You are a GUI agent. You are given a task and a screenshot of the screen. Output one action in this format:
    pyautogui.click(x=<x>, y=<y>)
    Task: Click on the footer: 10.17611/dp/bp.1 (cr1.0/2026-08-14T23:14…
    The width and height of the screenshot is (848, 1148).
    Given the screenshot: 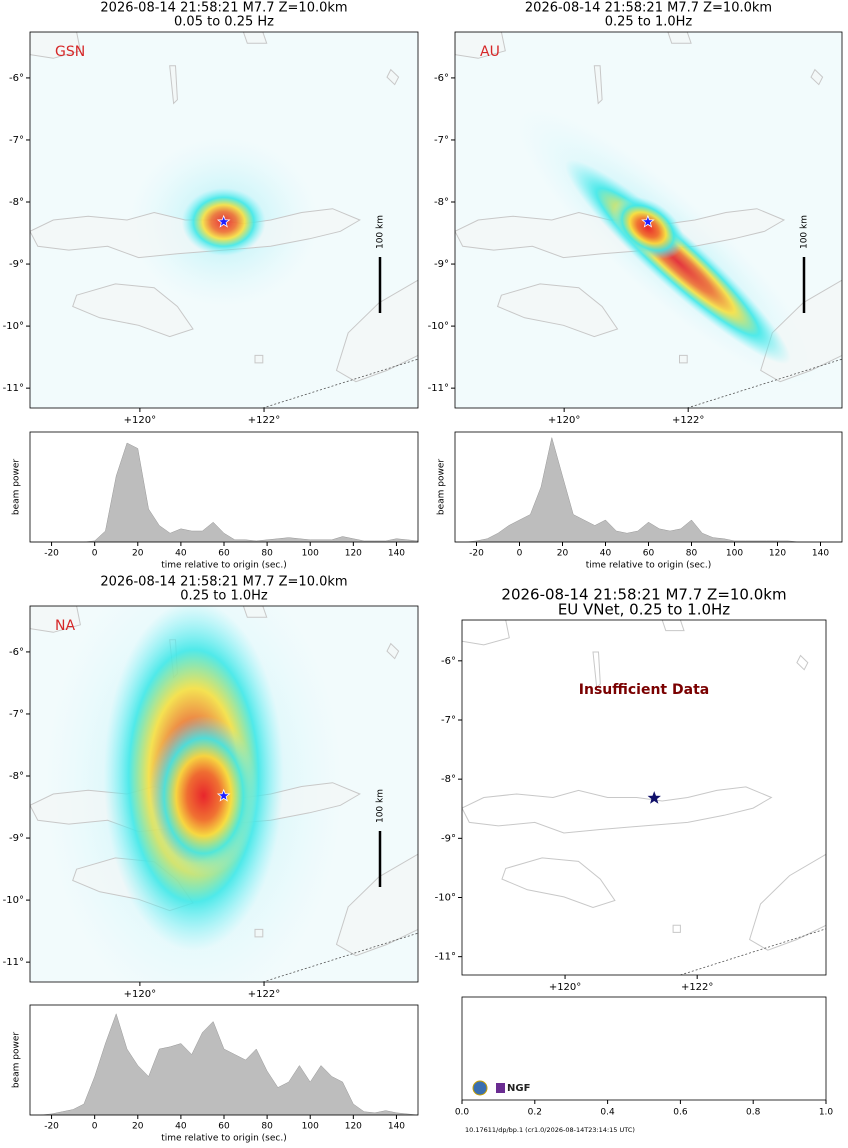 What is the action you would take?
    pyautogui.click(x=550, y=1130)
    